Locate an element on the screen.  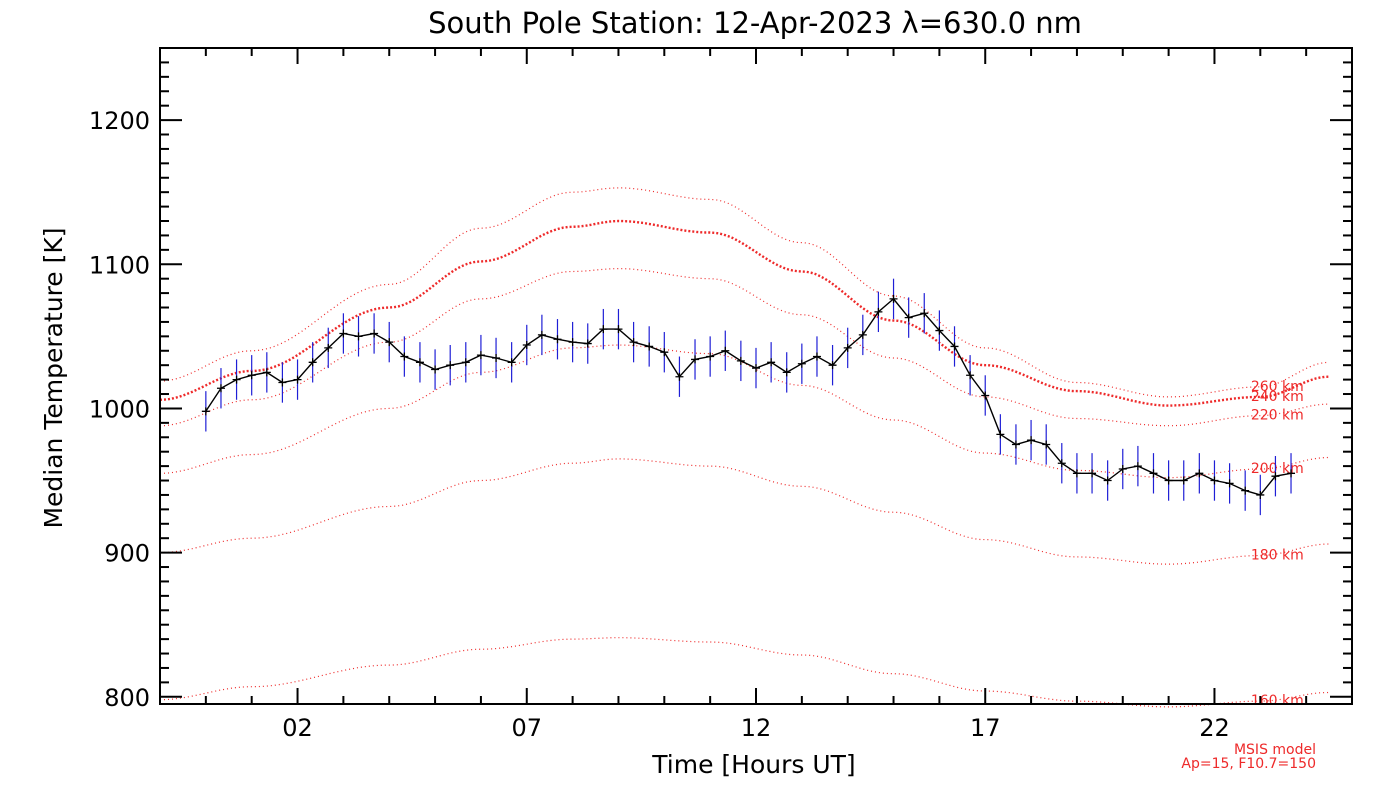
y-tick-label-0: 800 is located at coordinates (127, 698).